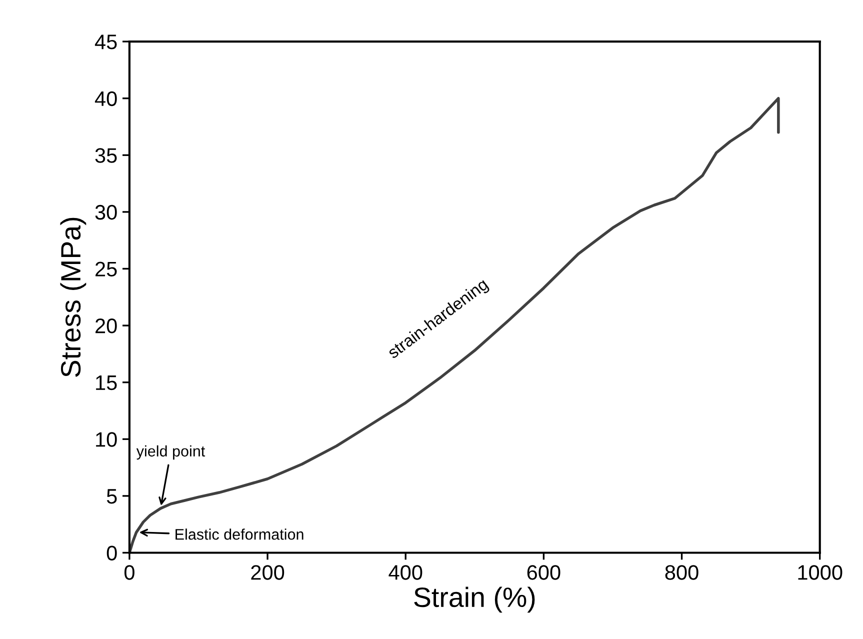 The height and width of the screenshot is (639, 863). What do you see at coordinates (106, 326) in the screenshot?
I see `y-tick-label: 20` at bounding box center [106, 326].